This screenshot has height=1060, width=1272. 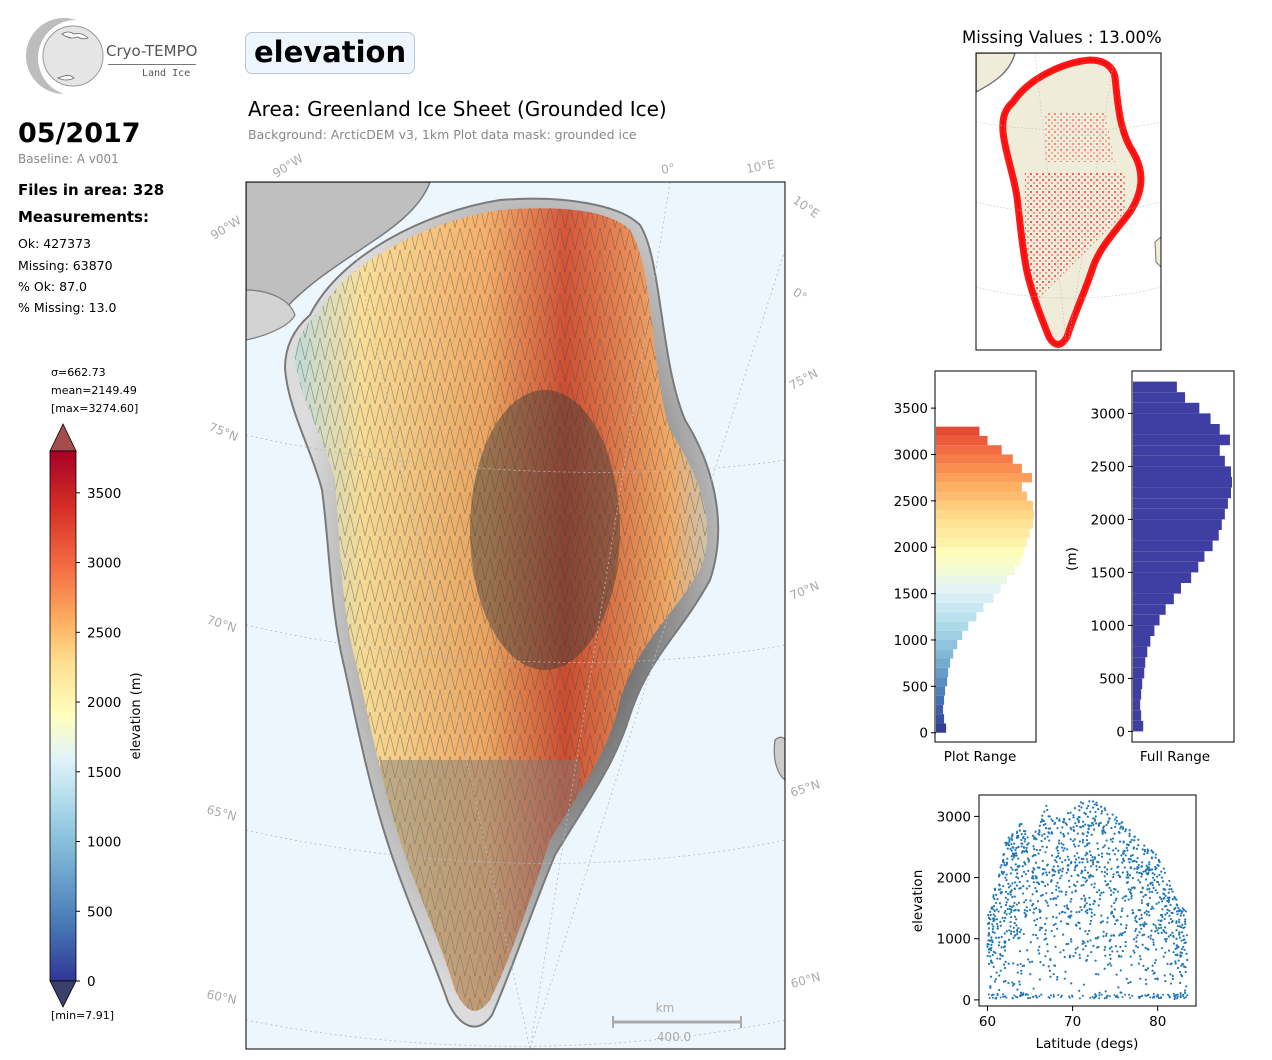 What do you see at coordinates (980, 757) in the screenshot?
I see `hist-plot-range-xlabel: Plot Range` at bounding box center [980, 757].